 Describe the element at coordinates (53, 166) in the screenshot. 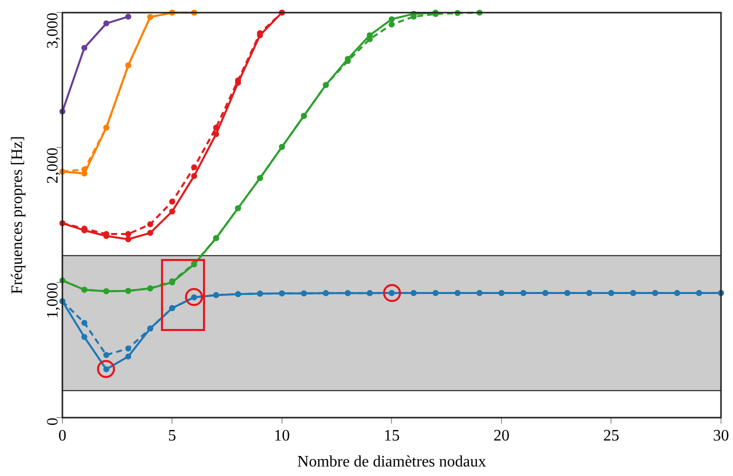

I see `y-tick-label: 2,000` at that location.